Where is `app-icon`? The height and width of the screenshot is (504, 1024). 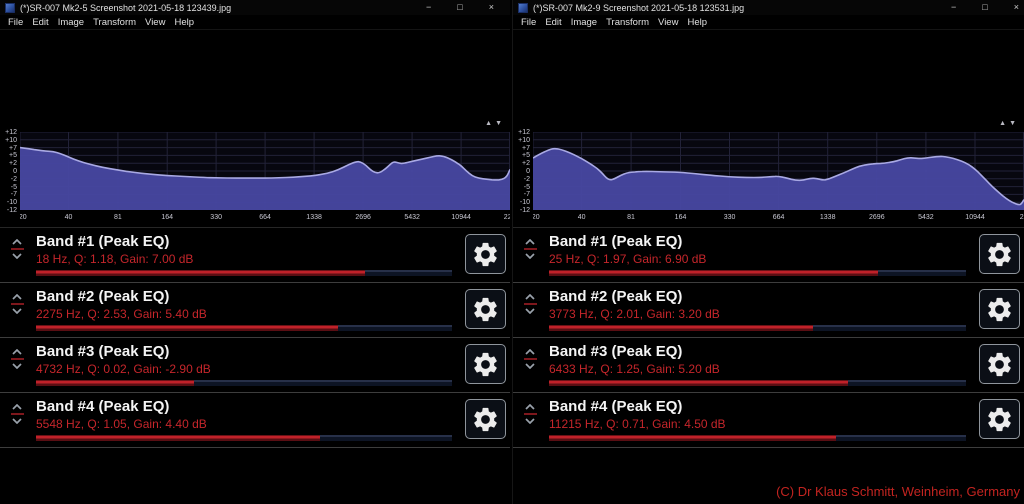
app-icon is located at coordinates (523, 7).